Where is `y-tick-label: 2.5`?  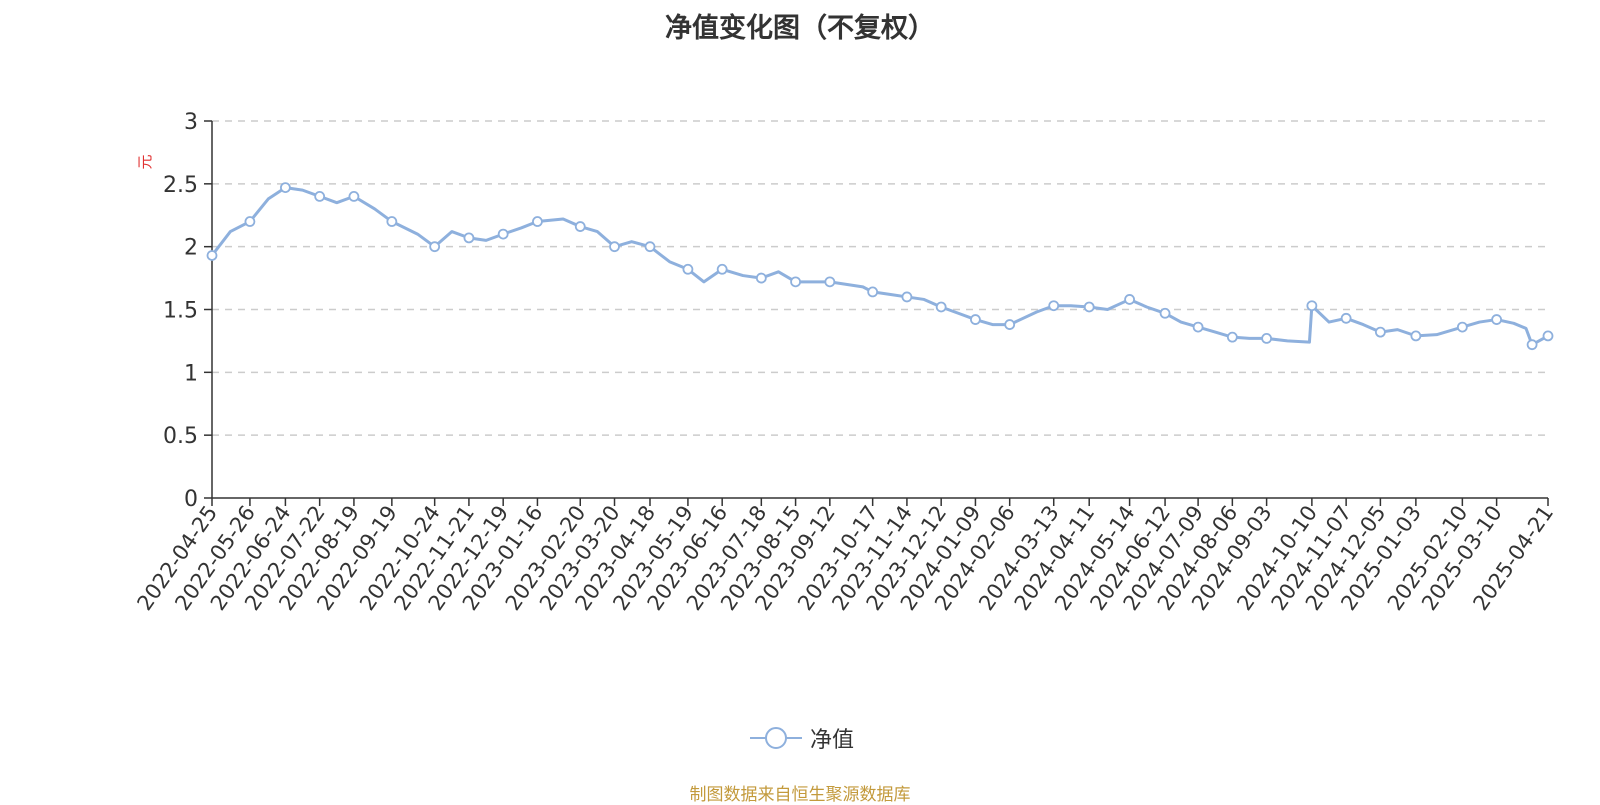
y-tick-label: 2.5 is located at coordinates (180, 185).